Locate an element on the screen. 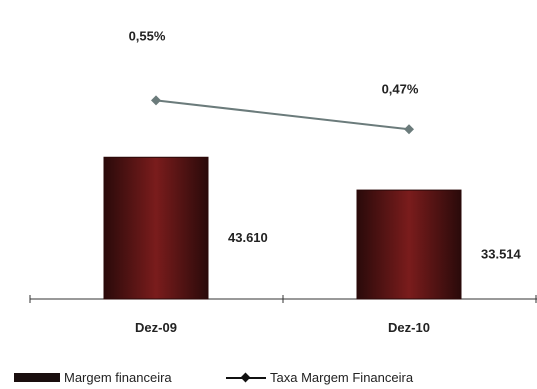 Image resolution: width=537 pixels, height=389 pixels. x-tick-label: Dez-09 is located at coordinates (156, 327).